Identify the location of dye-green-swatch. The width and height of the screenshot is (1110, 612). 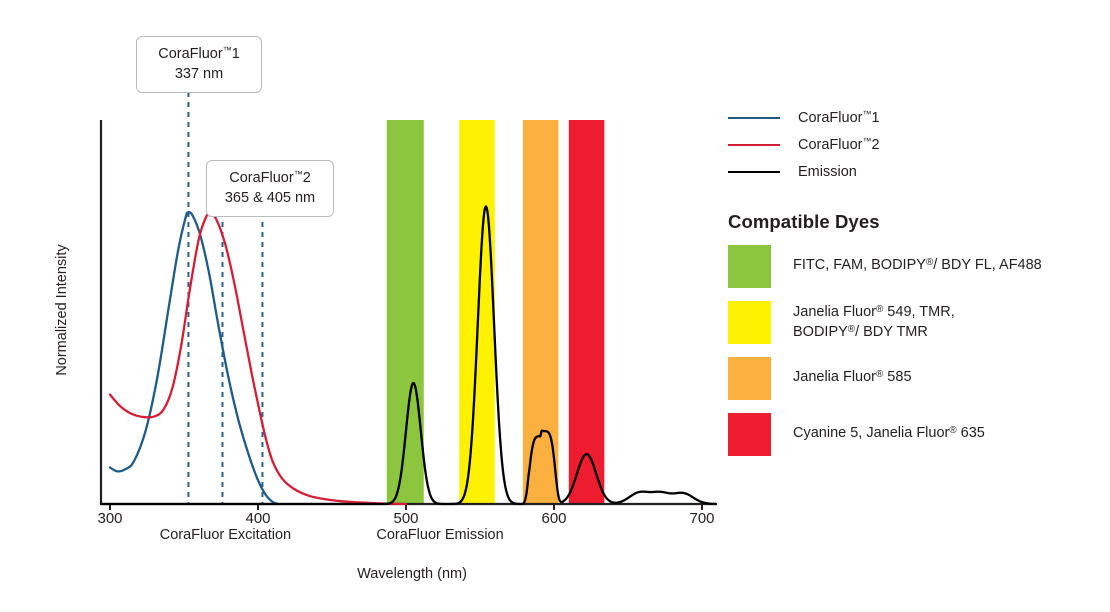
(749, 266).